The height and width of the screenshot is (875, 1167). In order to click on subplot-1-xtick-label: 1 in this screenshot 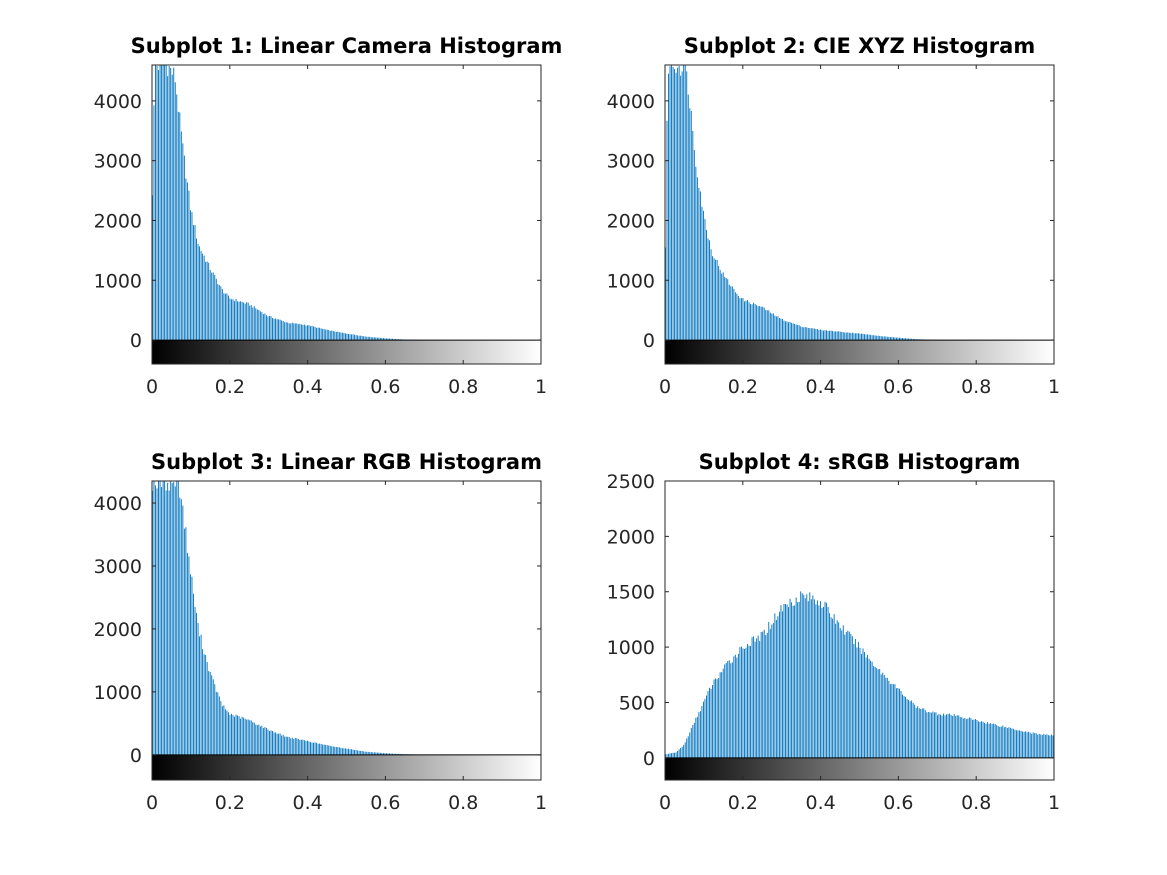, I will do `click(541, 387)`.